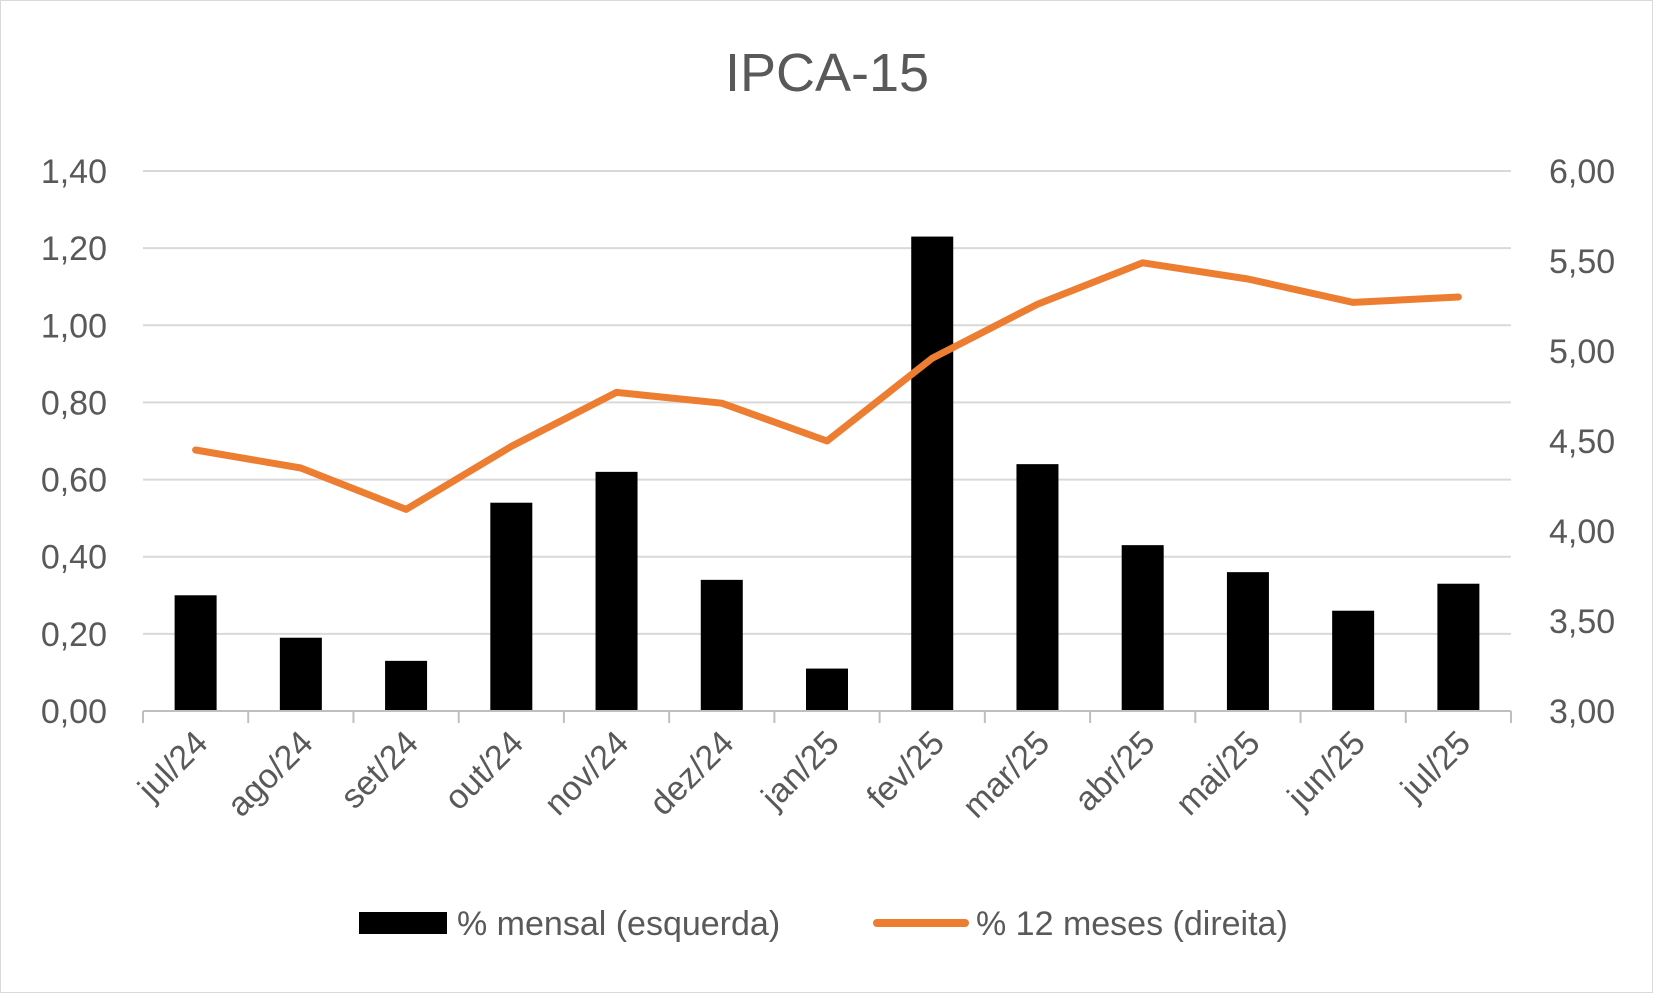  What do you see at coordinates (906, 770) in the screenshot?
I see `x-tick-label-fev-25: fev/25` at bounding box center [906, 770].